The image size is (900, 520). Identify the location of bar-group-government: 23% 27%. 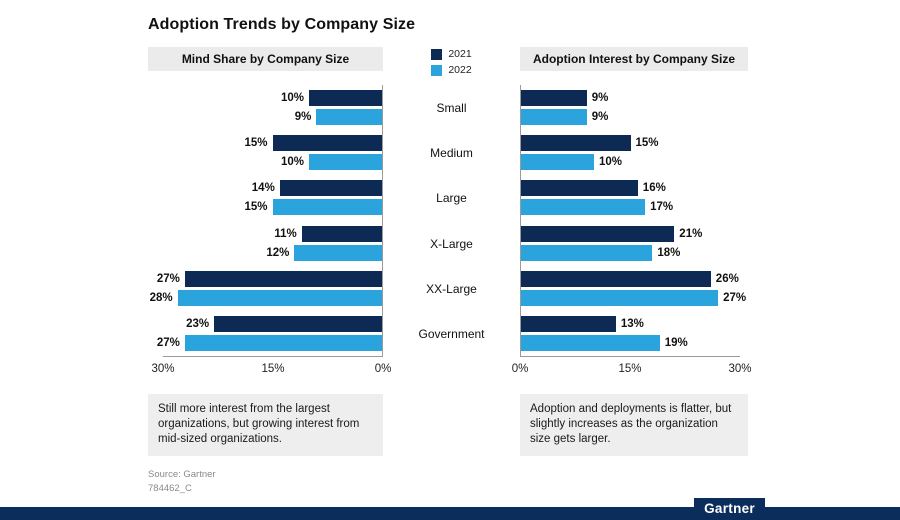
(269, 333).